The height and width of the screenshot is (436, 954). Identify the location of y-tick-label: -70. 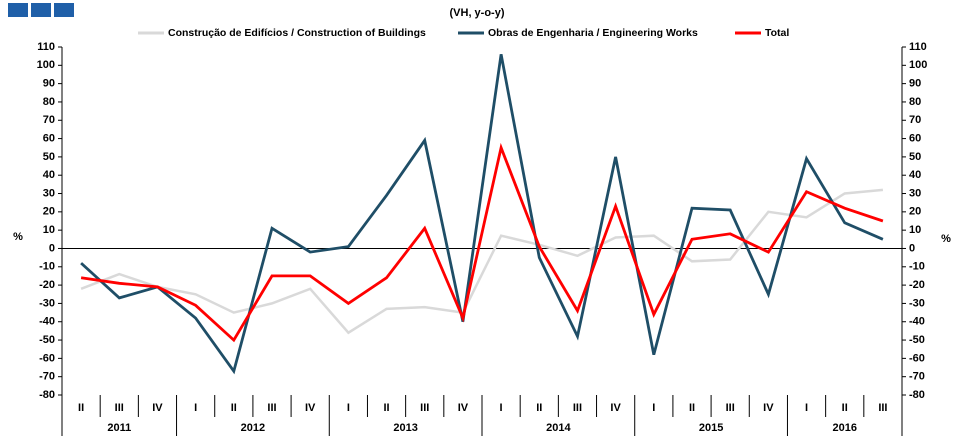
(47, 377).